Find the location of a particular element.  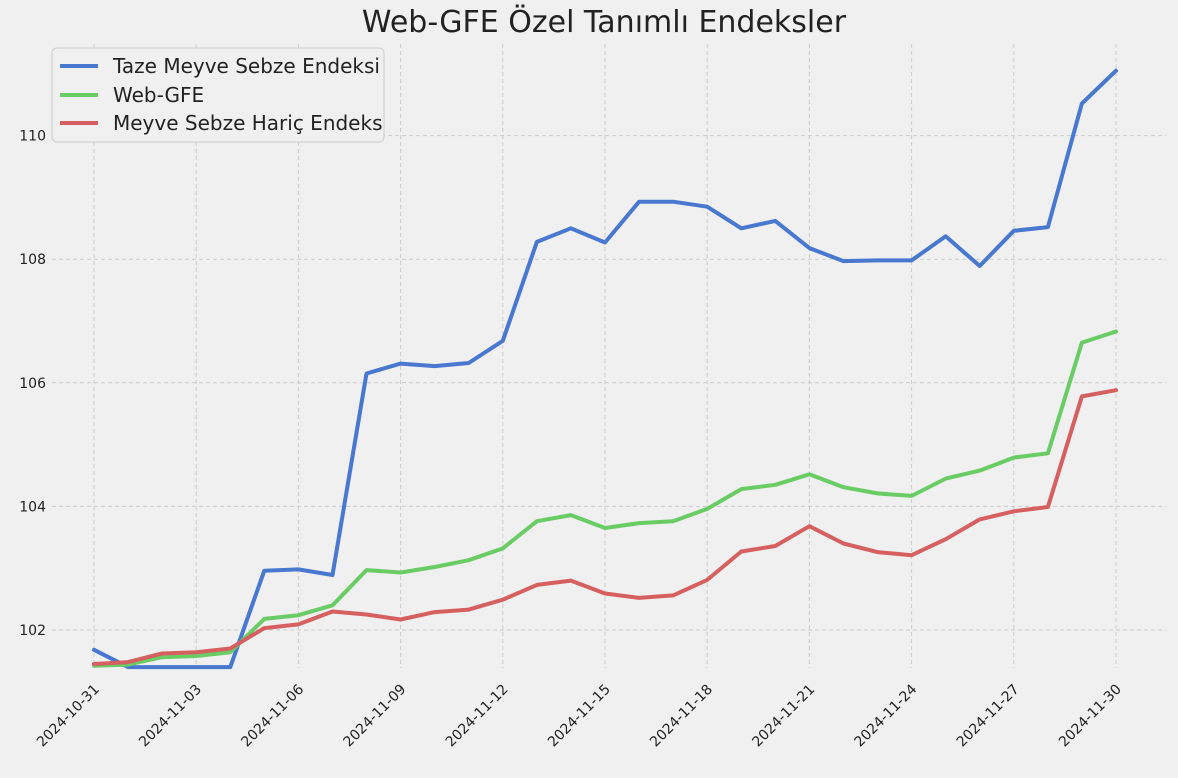

legend-box is located at coordinates (218, 95).